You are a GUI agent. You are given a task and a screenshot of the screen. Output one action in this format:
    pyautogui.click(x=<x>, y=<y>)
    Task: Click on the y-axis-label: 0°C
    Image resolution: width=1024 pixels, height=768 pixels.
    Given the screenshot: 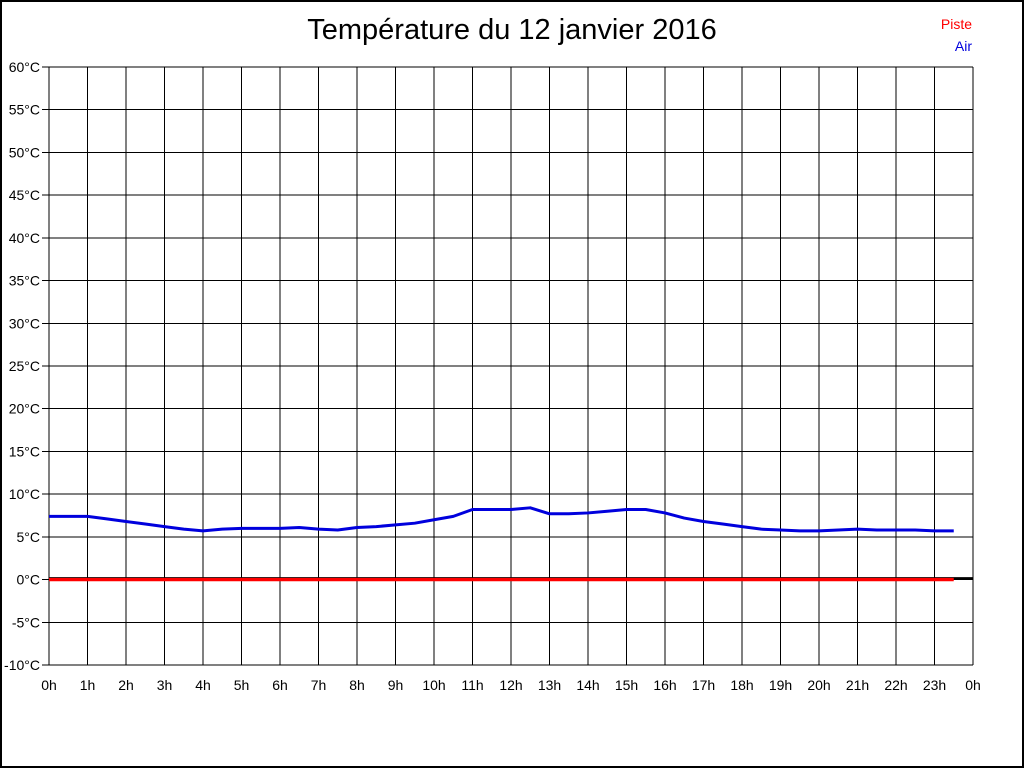 What is the action you would take?
    pyautogui.click(x=29, y=580)
    